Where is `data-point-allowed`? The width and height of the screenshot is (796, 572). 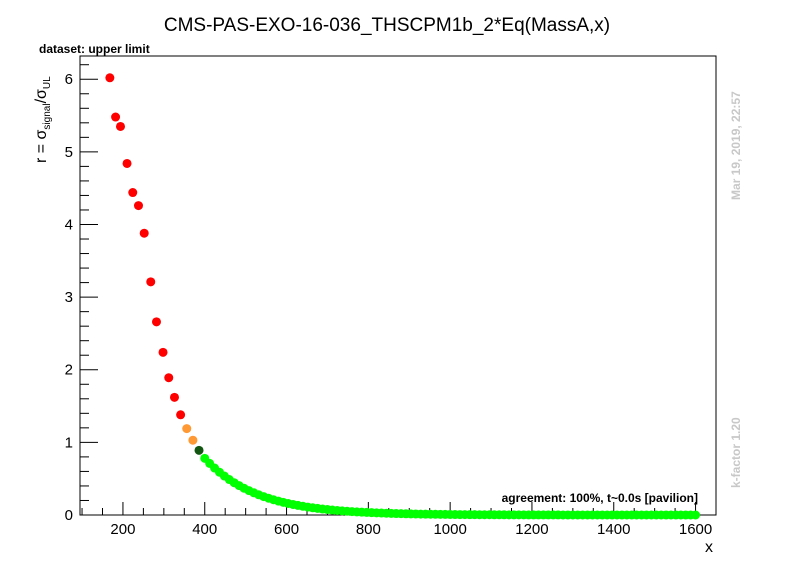 data-point-allowed is located at coordinates (696, 515).